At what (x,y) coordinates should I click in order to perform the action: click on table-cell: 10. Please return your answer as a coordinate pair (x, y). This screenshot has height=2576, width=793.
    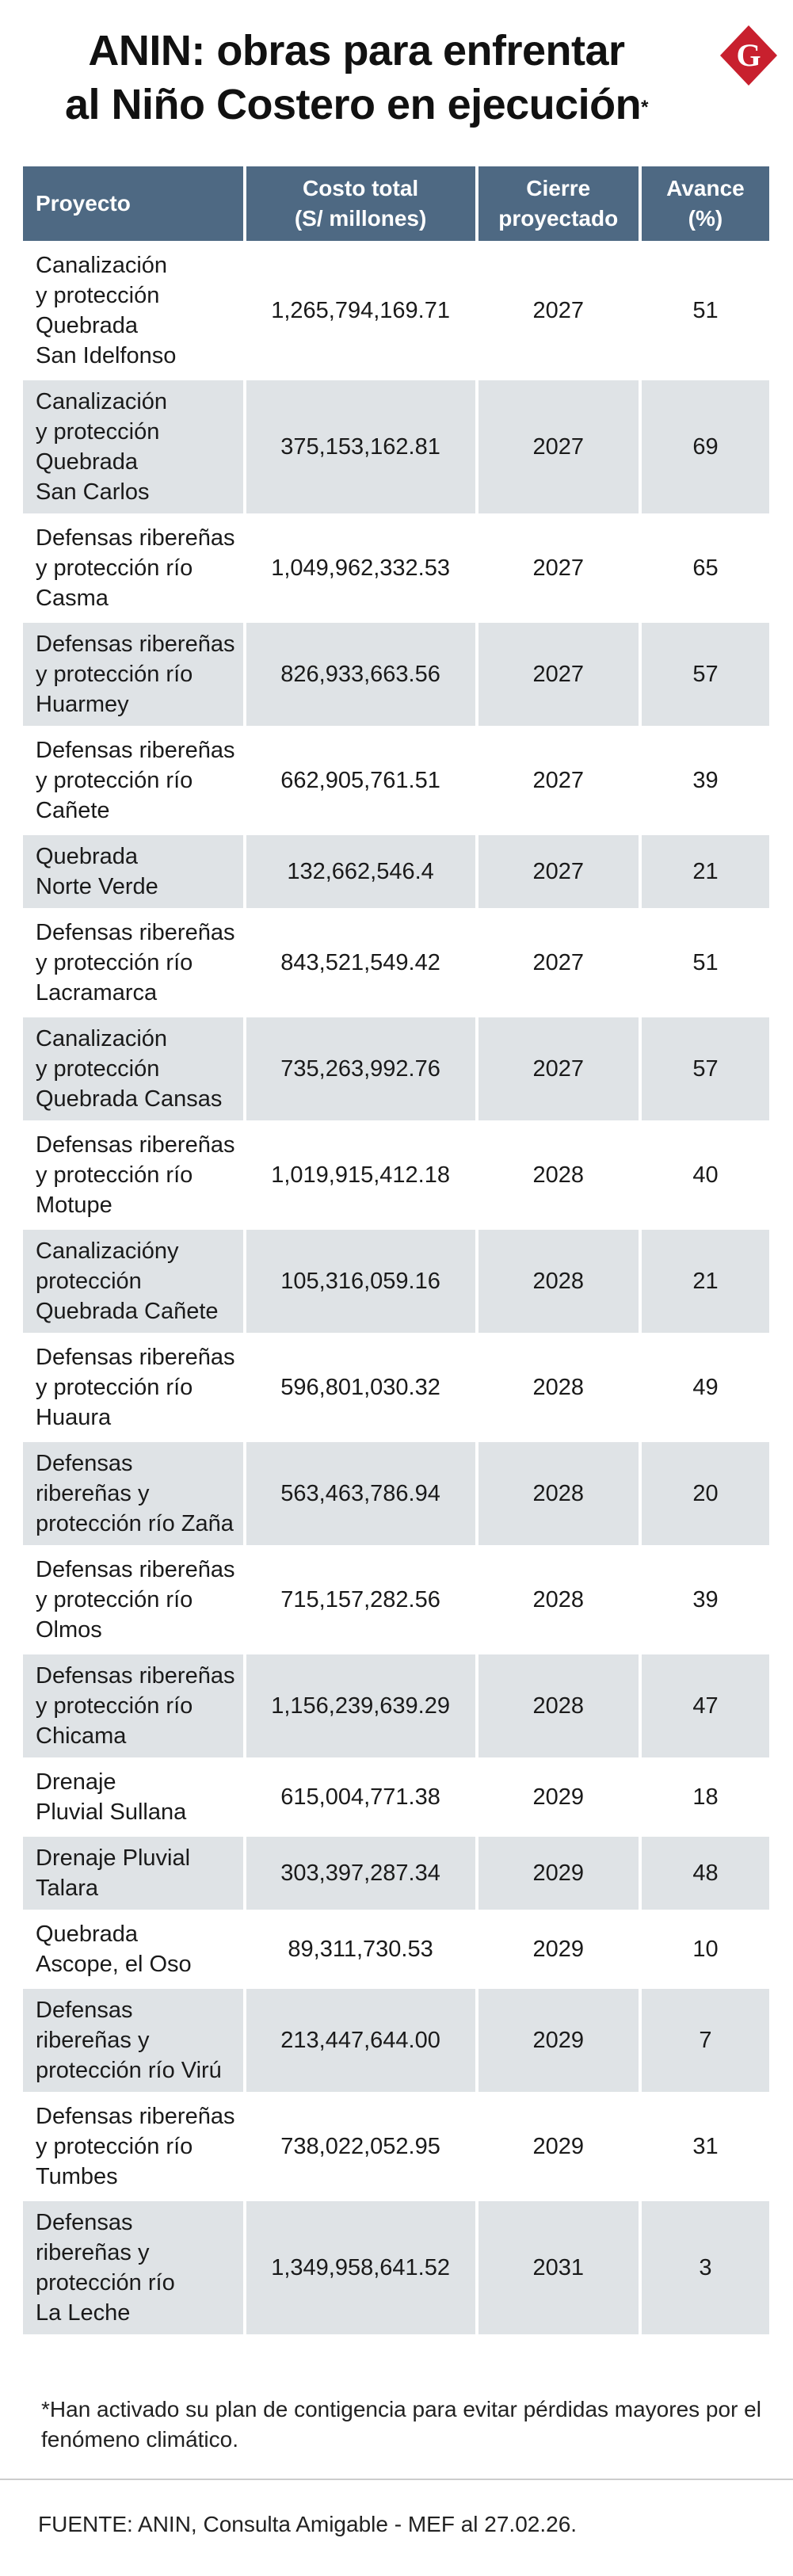
    Looking at the image, I should click on (706, 1950).